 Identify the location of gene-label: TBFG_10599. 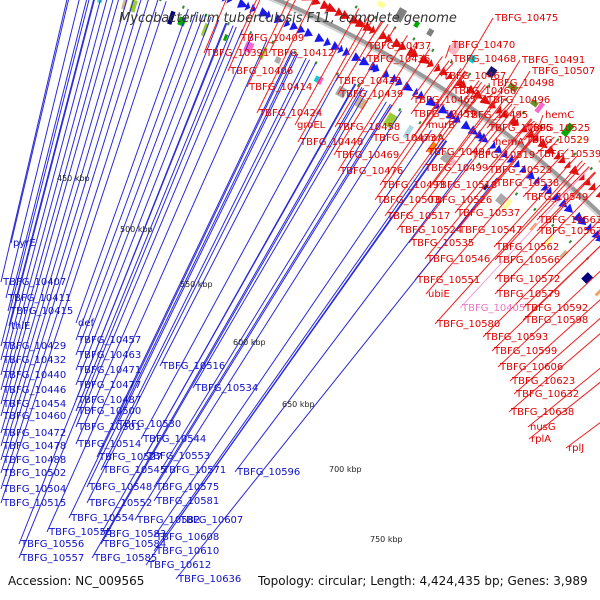
(525, 351).